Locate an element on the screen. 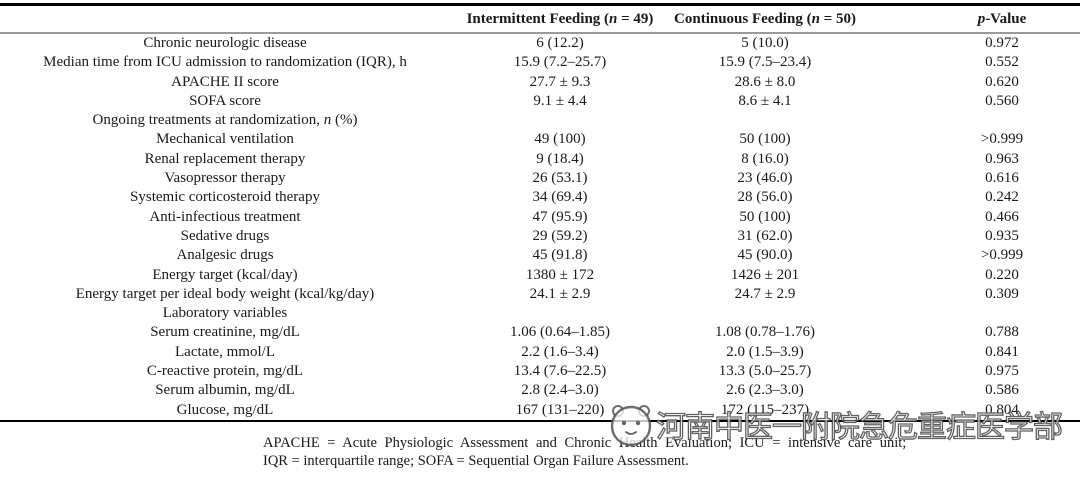  continuous-value-cell: 13.3 (5.0–25.7) is located at coordinates (765, 371).